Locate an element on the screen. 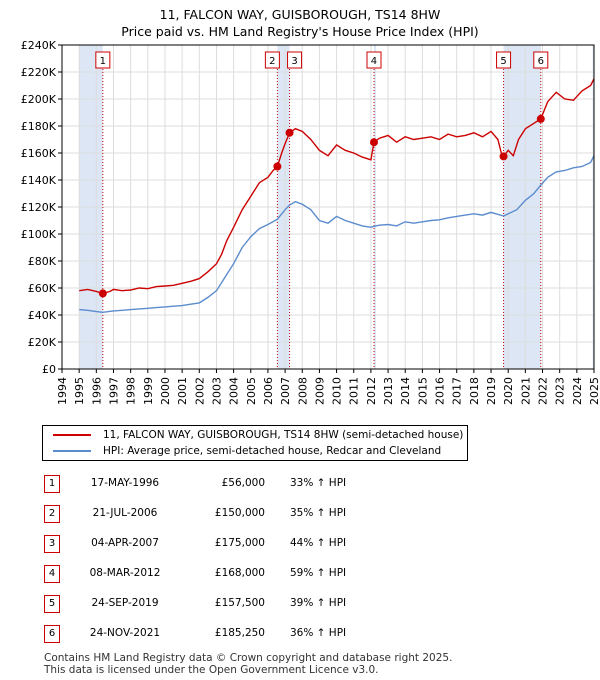 This screenshot has height=680, width=600. table-row: 5 24-SEP-2019 £157,500 39% ↑ HPI is located at coordinates (300, 603).